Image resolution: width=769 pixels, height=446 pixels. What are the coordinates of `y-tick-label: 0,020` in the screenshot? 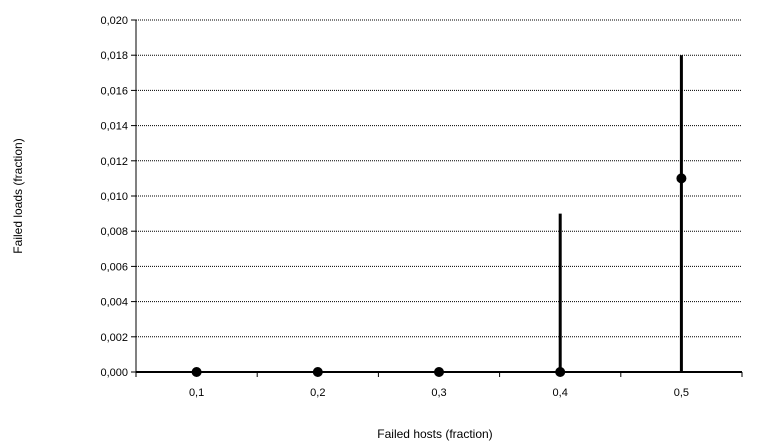 It's located at (114, 21).